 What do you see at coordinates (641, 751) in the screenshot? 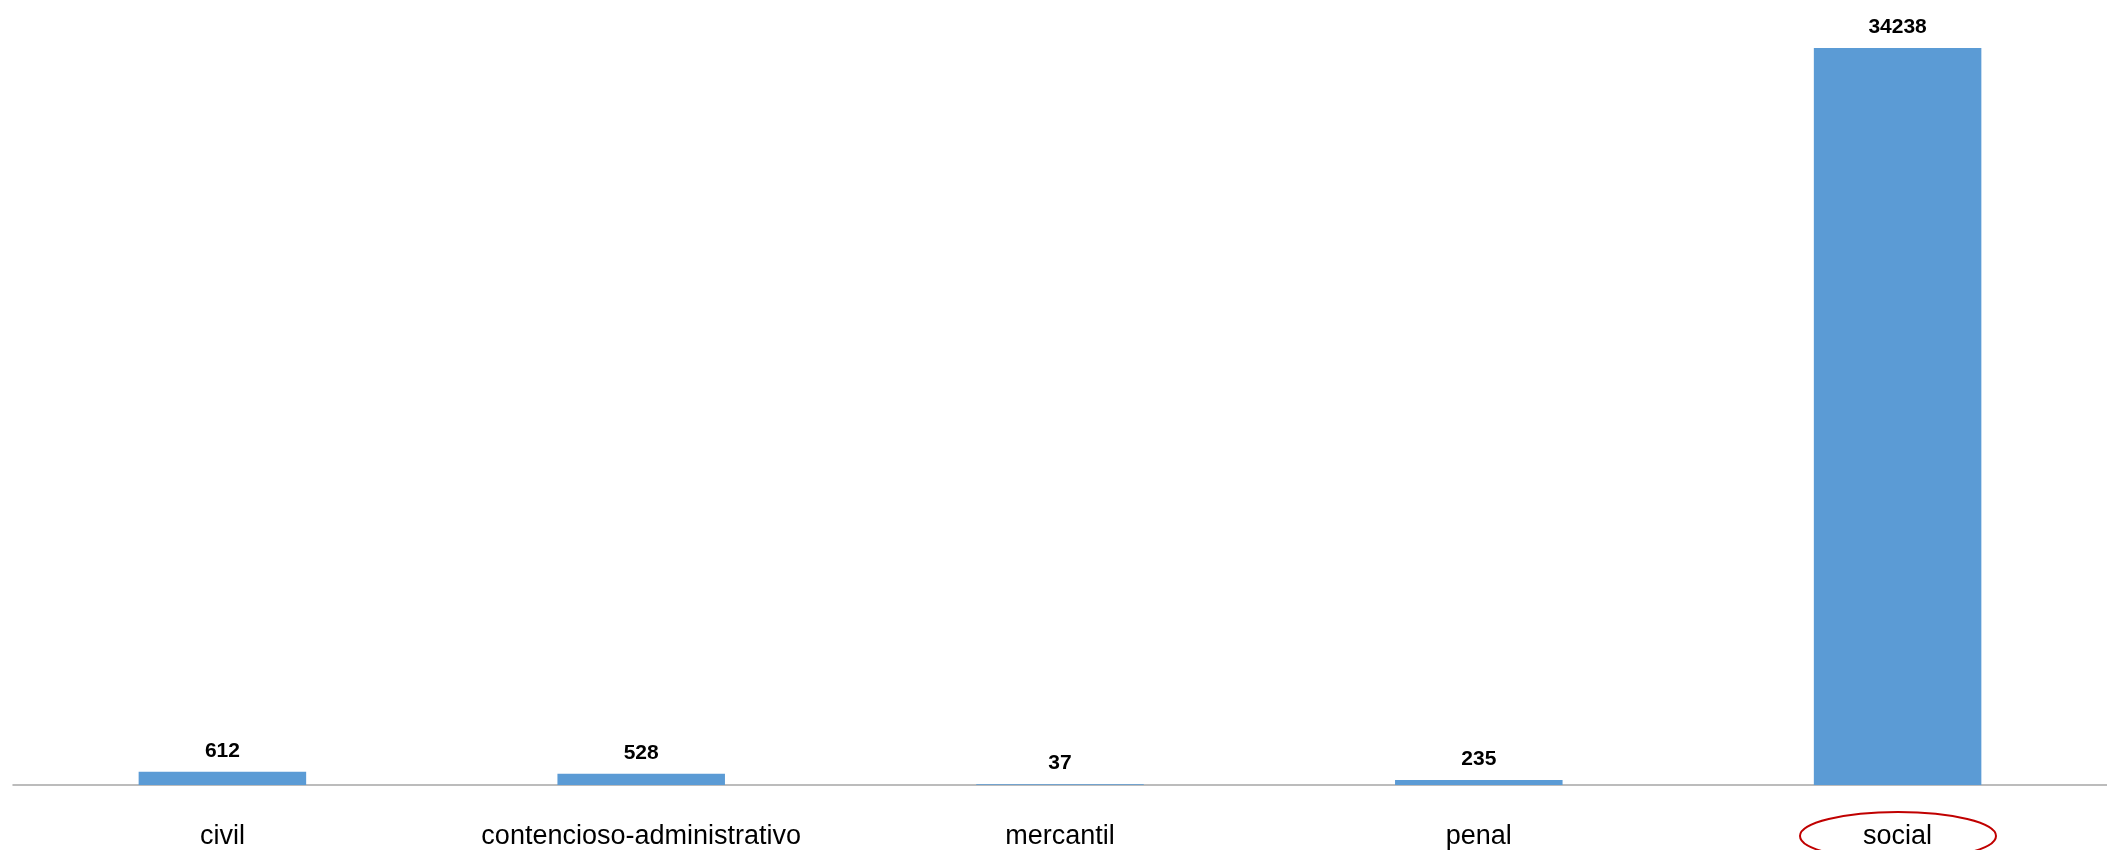
I see `data-label: 528` at bounding box center [641, 751].